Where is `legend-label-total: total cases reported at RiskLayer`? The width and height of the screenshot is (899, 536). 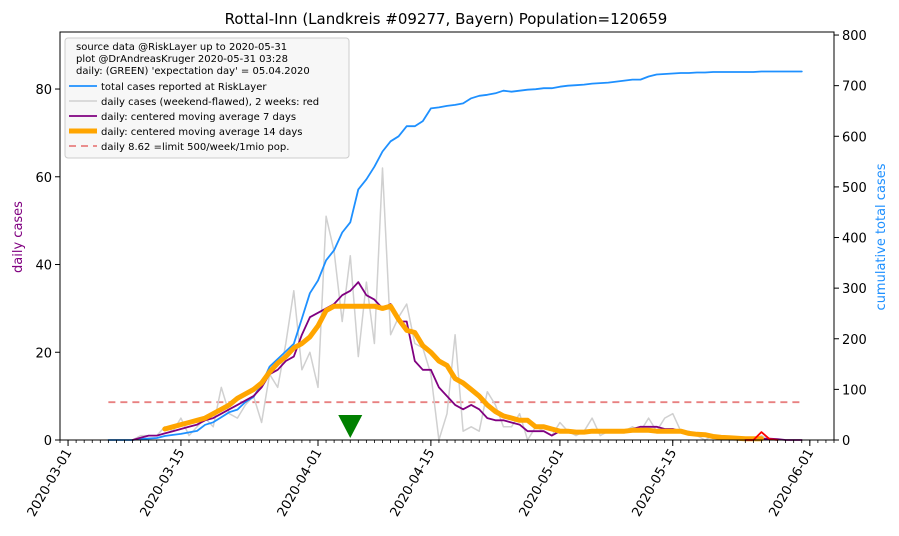
legend-label-total: total cases reported at RiskLayer is located at coordinates (184, 87).